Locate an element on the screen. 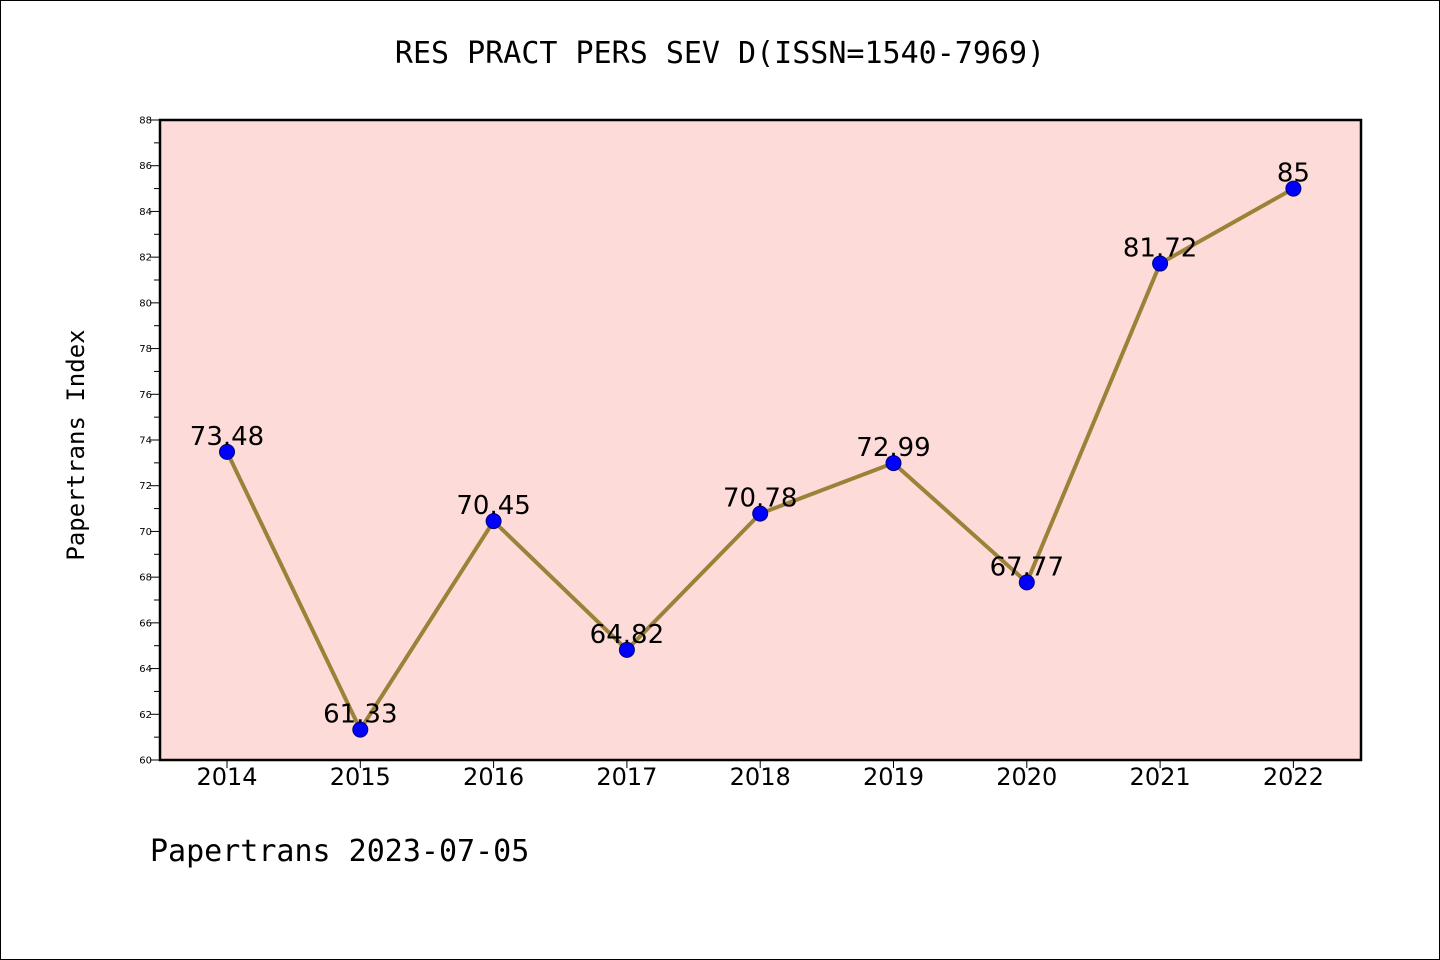 Image resolution: width=1440 pixels, height=960 pixels. y-tick-label: 76 is located at coordinates (145, 395).